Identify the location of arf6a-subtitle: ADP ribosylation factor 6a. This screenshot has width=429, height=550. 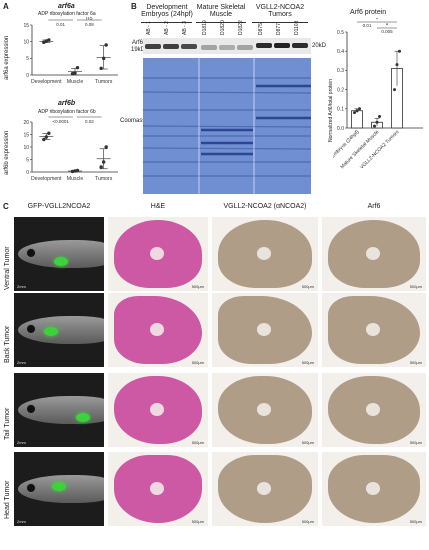
(67, 14).